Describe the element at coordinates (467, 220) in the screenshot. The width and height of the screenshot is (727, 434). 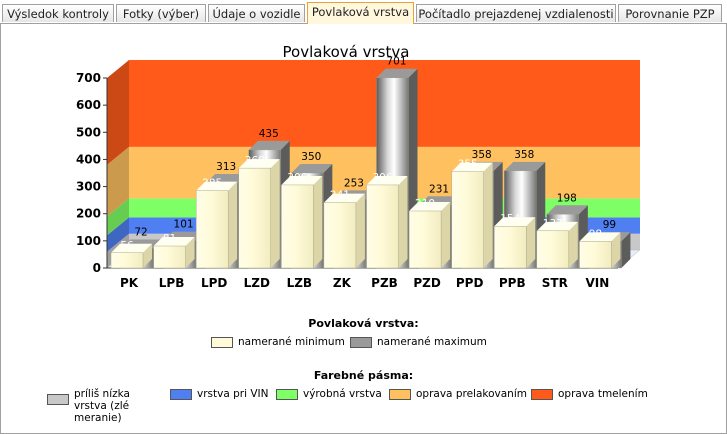
I see `bar-min-PPD` at that location.